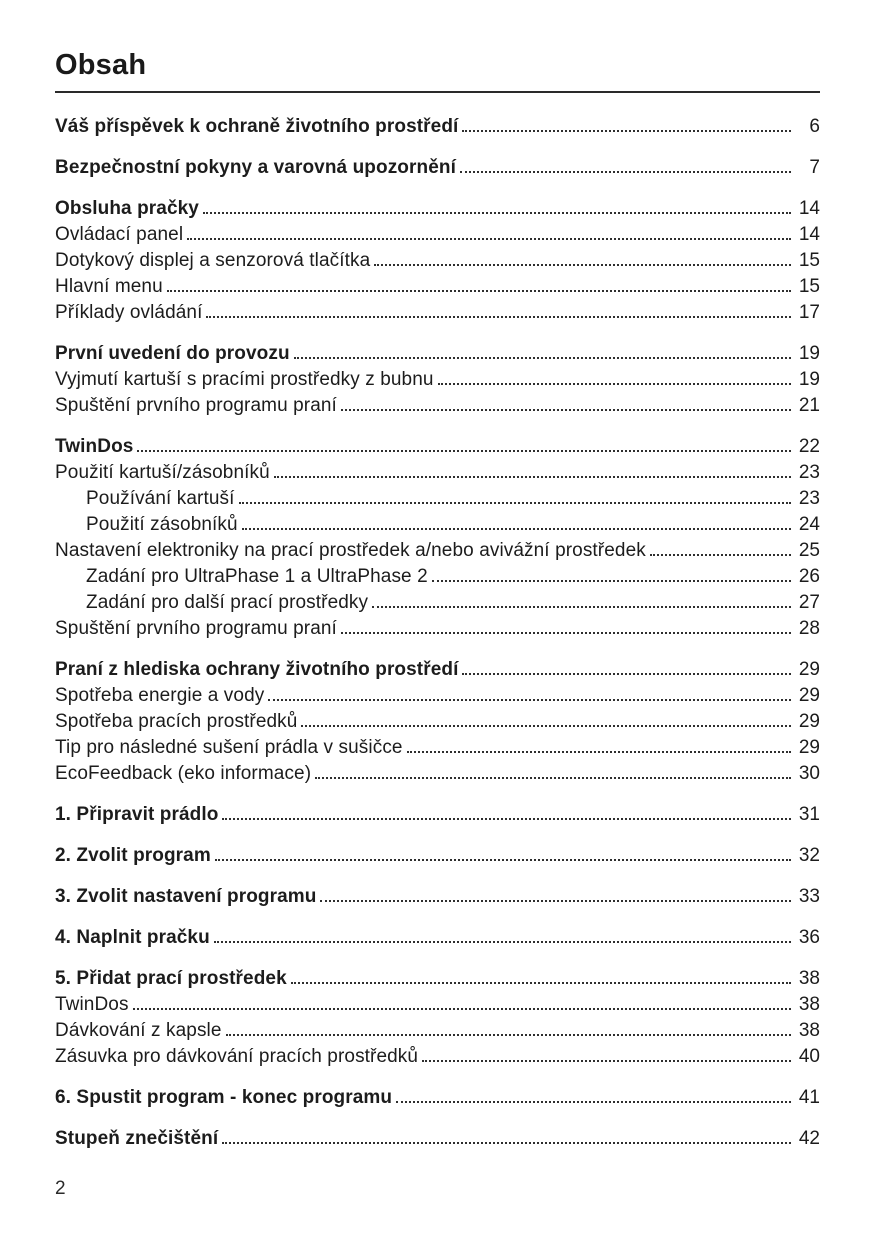 This screenshot has width=874, height=1240. What do you see at coordinates (183, 773) in the screenshot?
I see `toc-entry-label: EcoFeedback (eko informace)` at bounding box center [183, 773].